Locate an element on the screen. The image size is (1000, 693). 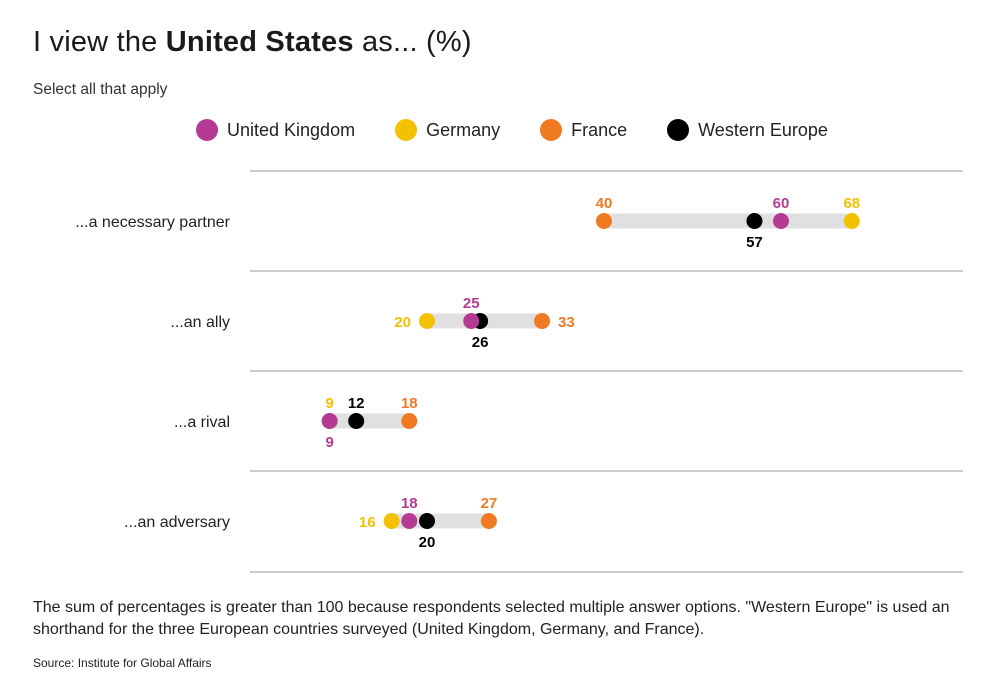
point-western-europe-a-necessary-partner is located at coordinates (754, 221).